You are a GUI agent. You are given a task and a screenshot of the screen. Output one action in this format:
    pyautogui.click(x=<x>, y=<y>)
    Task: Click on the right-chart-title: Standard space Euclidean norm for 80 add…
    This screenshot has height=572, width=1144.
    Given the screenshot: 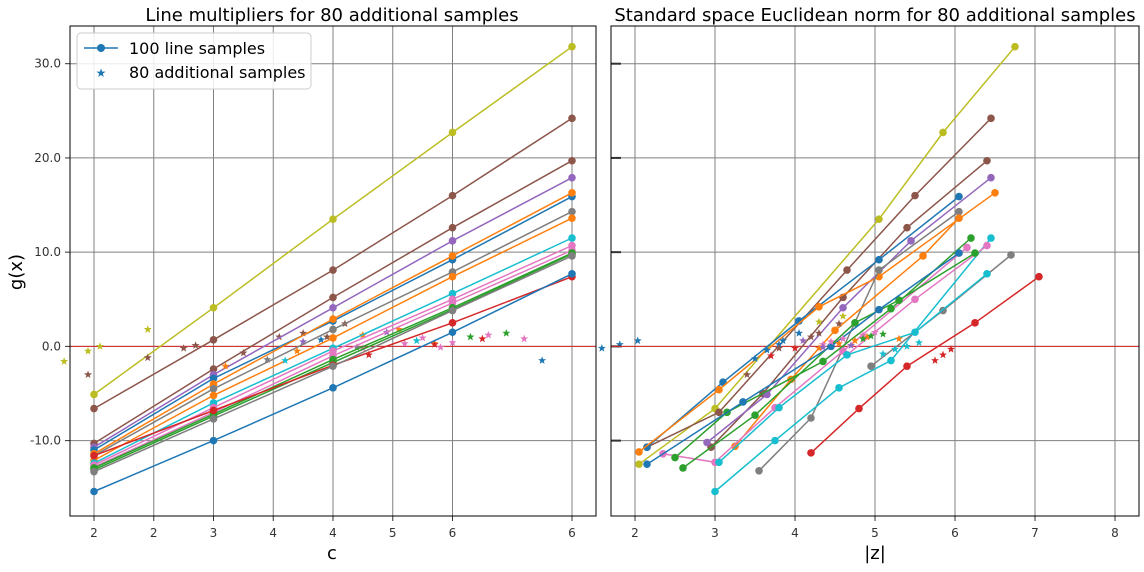 What is the action you would take?
    pyautogui.click(x=874, y=15)
    